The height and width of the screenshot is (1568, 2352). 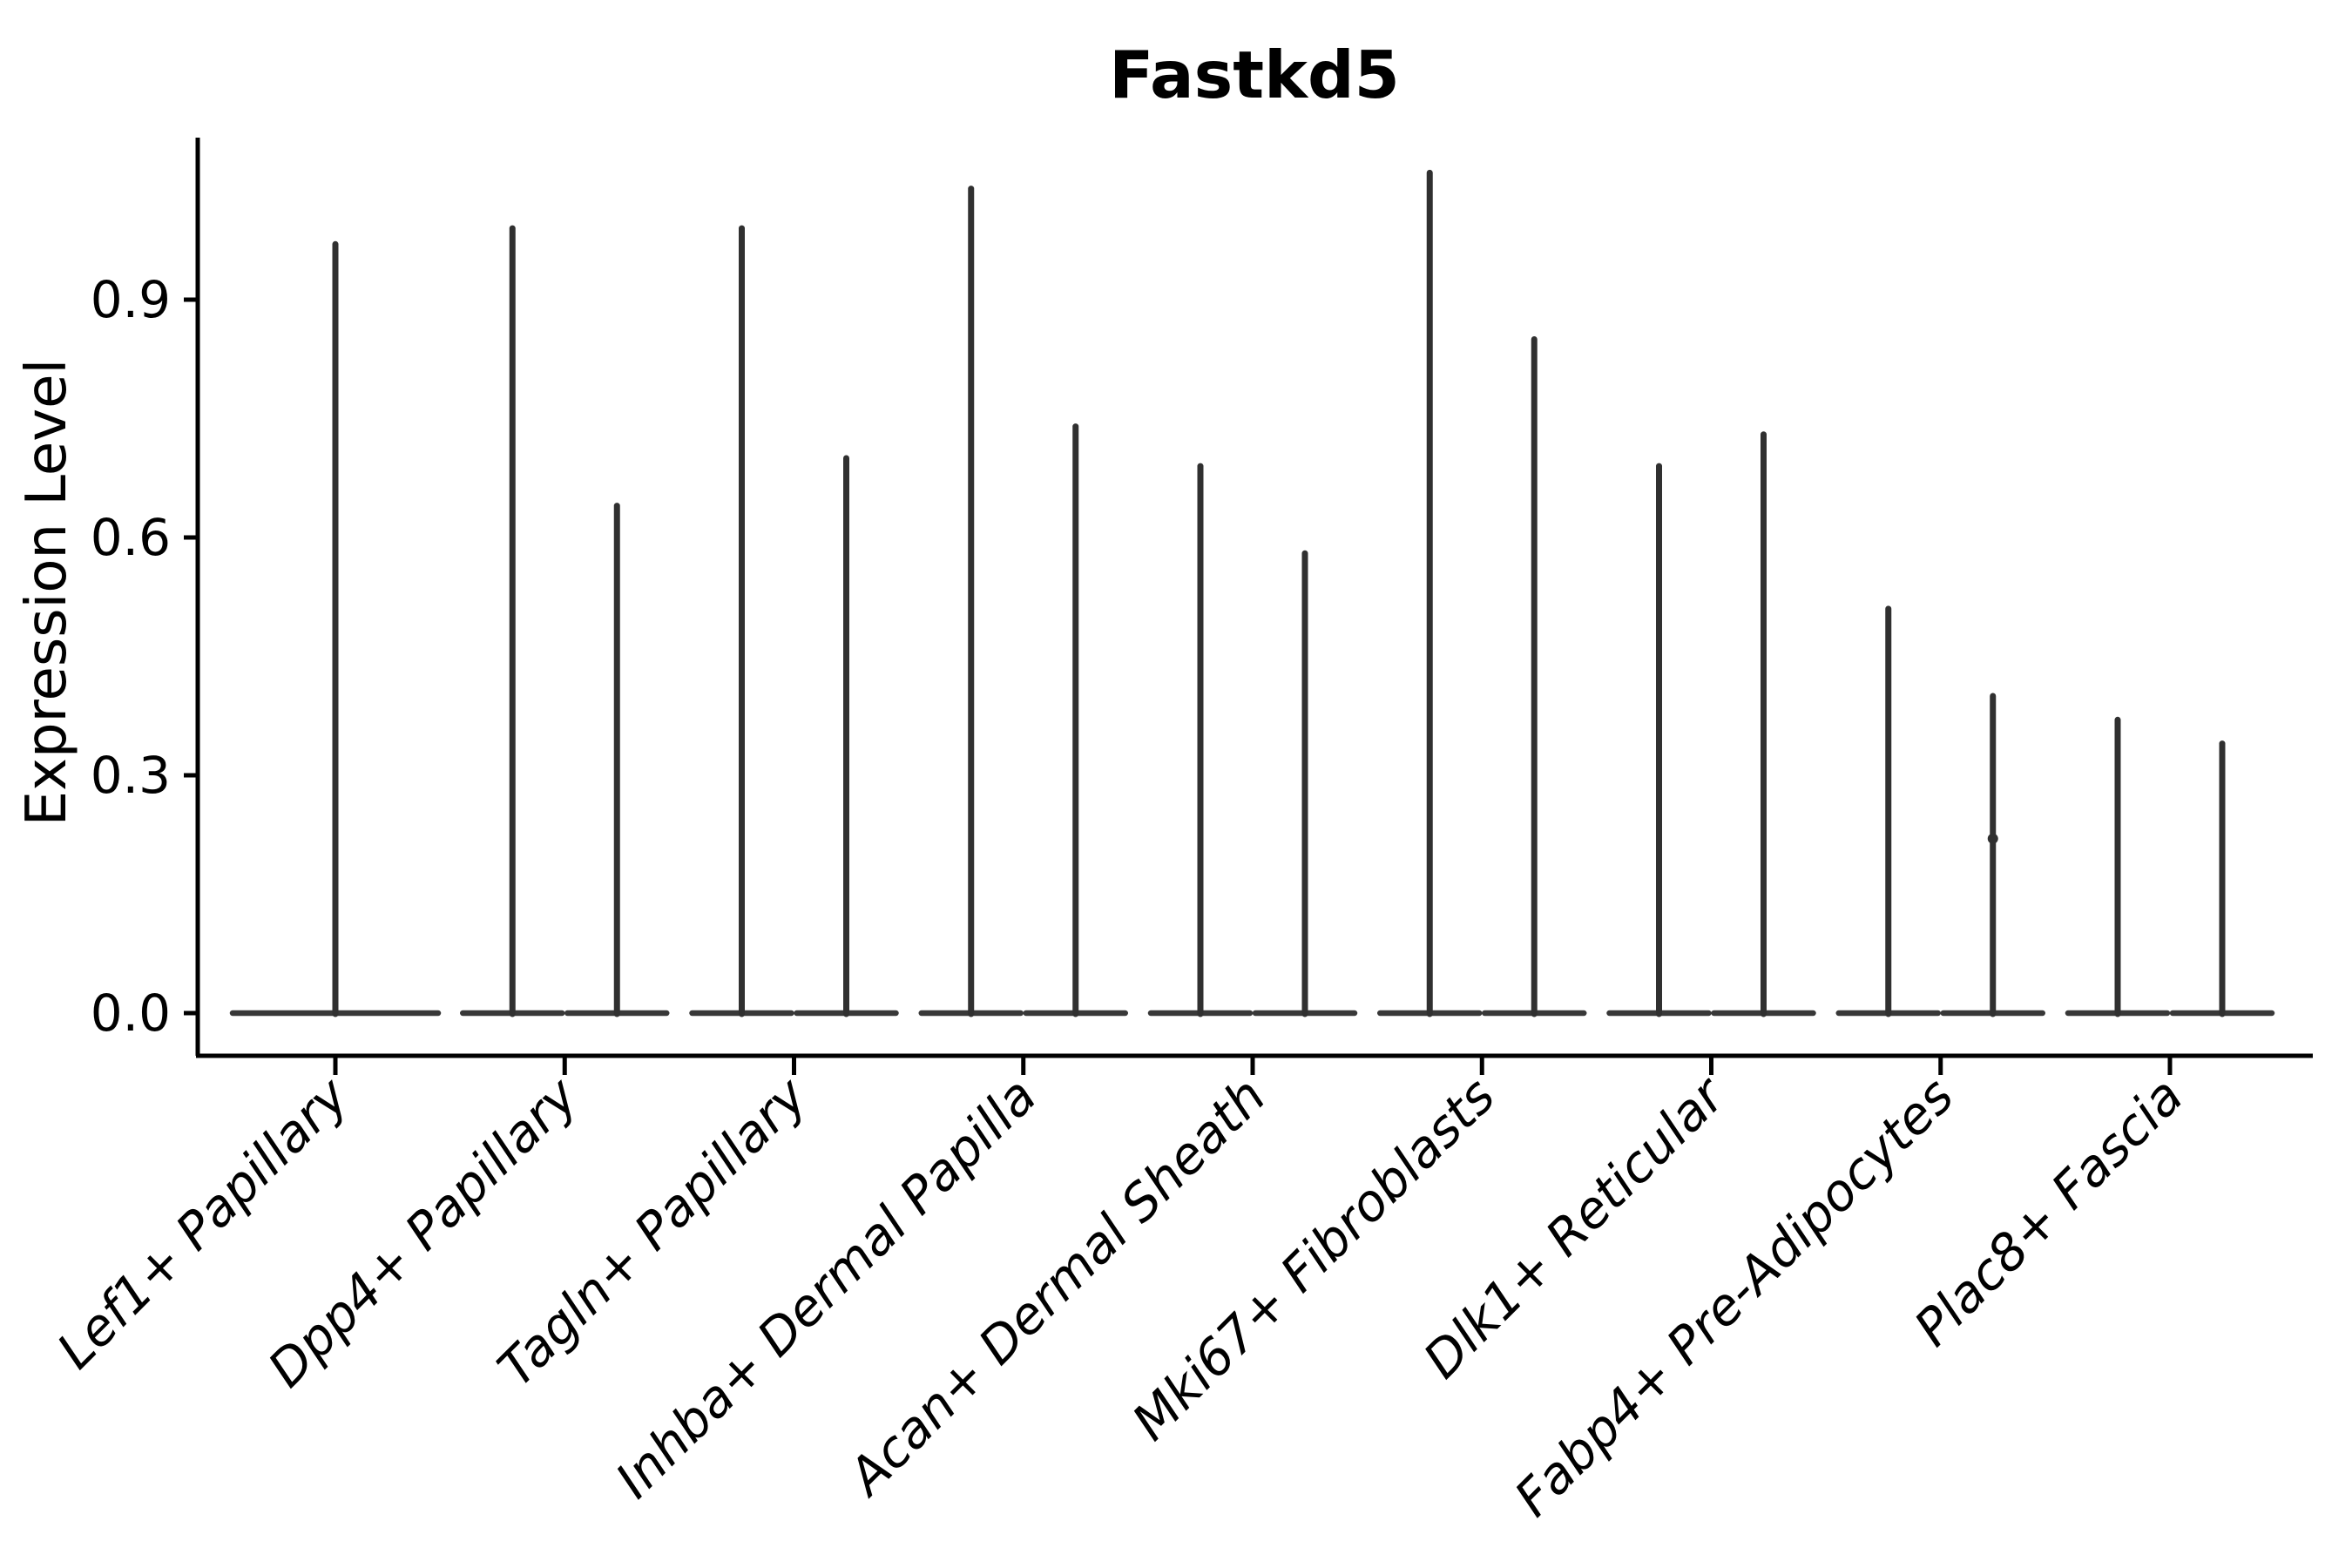 I want to click on plot-title: Fastkd5, so click(x=1254, y=75).